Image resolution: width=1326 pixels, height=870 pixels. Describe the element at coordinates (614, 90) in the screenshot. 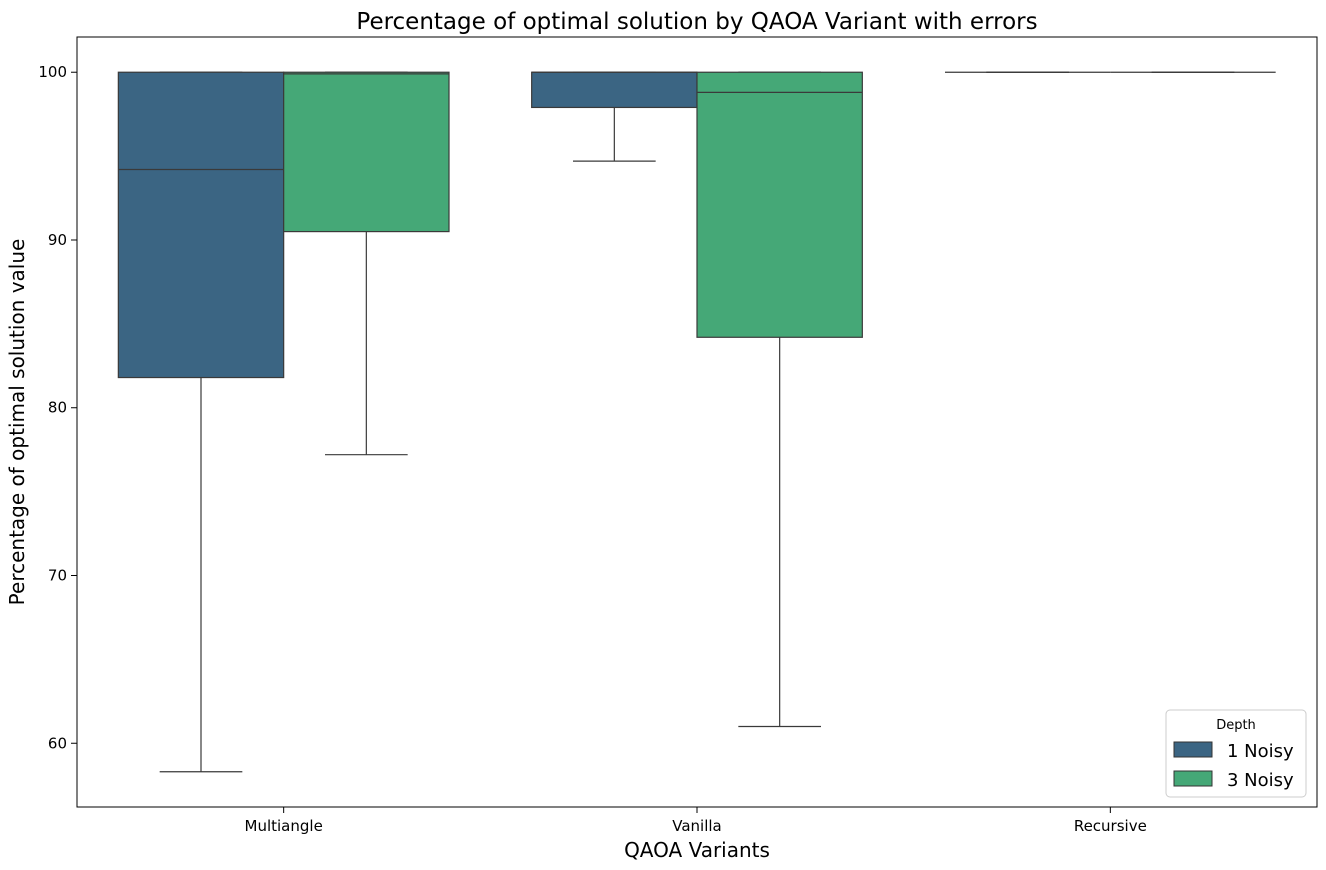

I see `box-vanilla-1-noisy` at that location.